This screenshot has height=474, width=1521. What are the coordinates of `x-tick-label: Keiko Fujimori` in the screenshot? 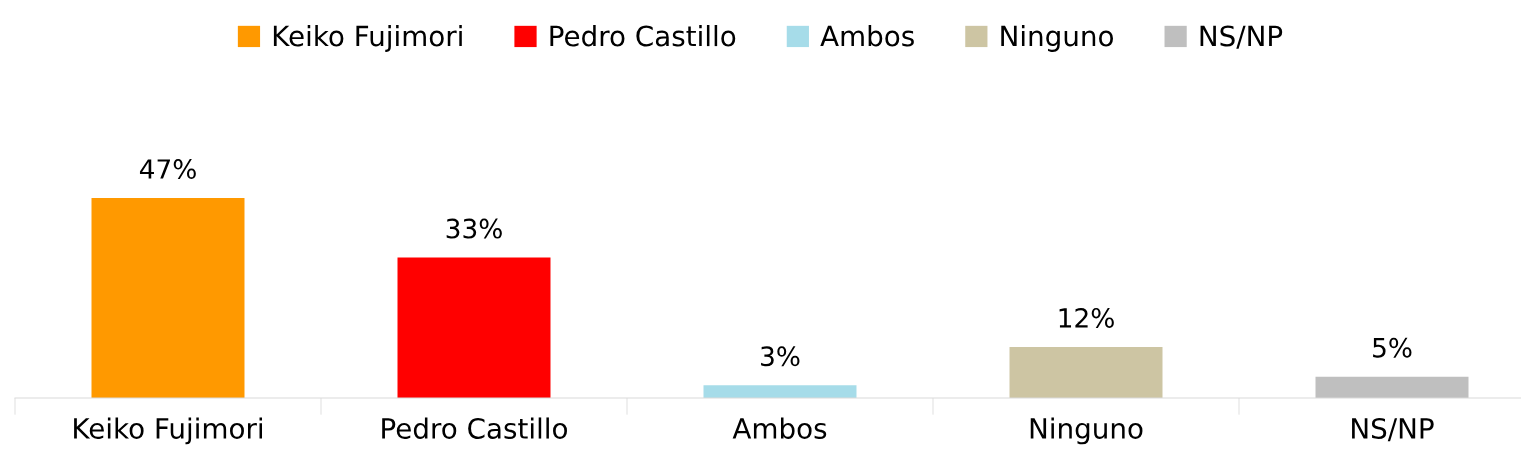 It's located at (168, 431).